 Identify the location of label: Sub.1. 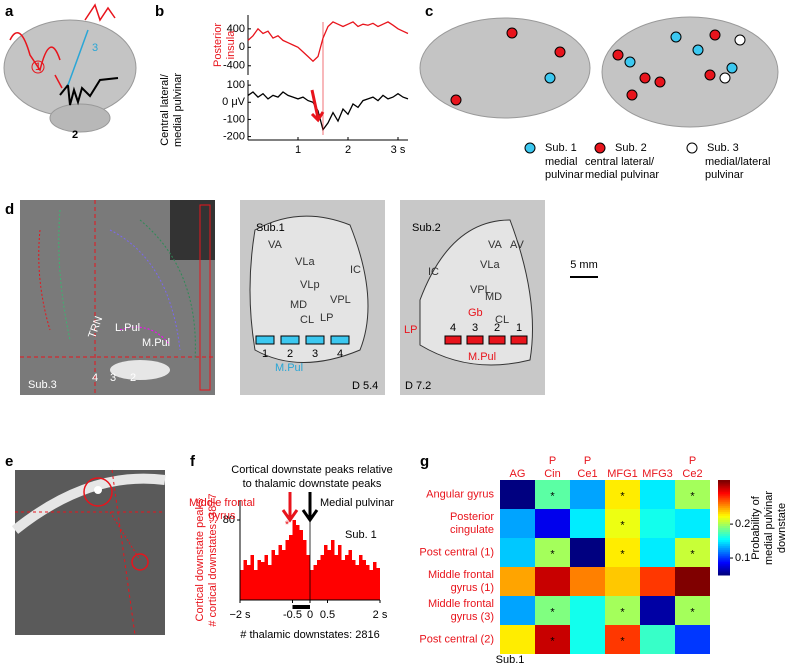
(270, 228).